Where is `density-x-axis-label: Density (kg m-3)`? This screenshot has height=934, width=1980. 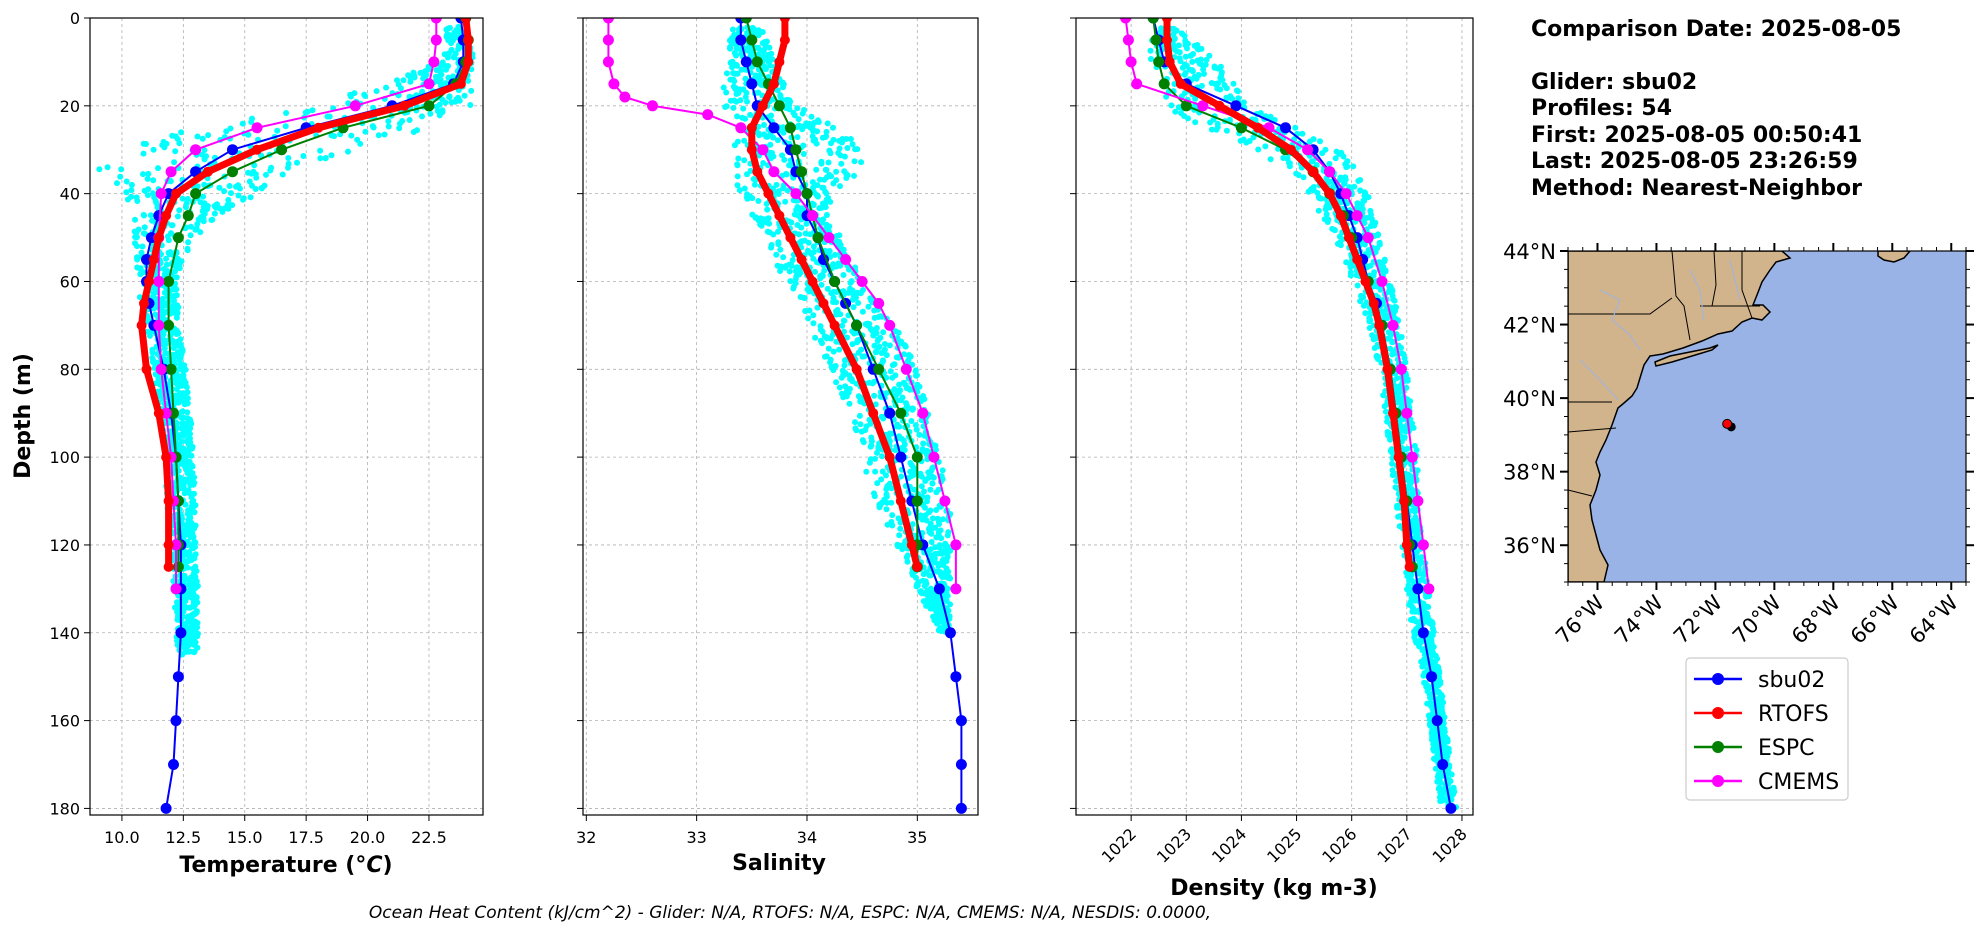 density-x-axis-label: Density (kg m-3) is located at coordinates (1274, 888).